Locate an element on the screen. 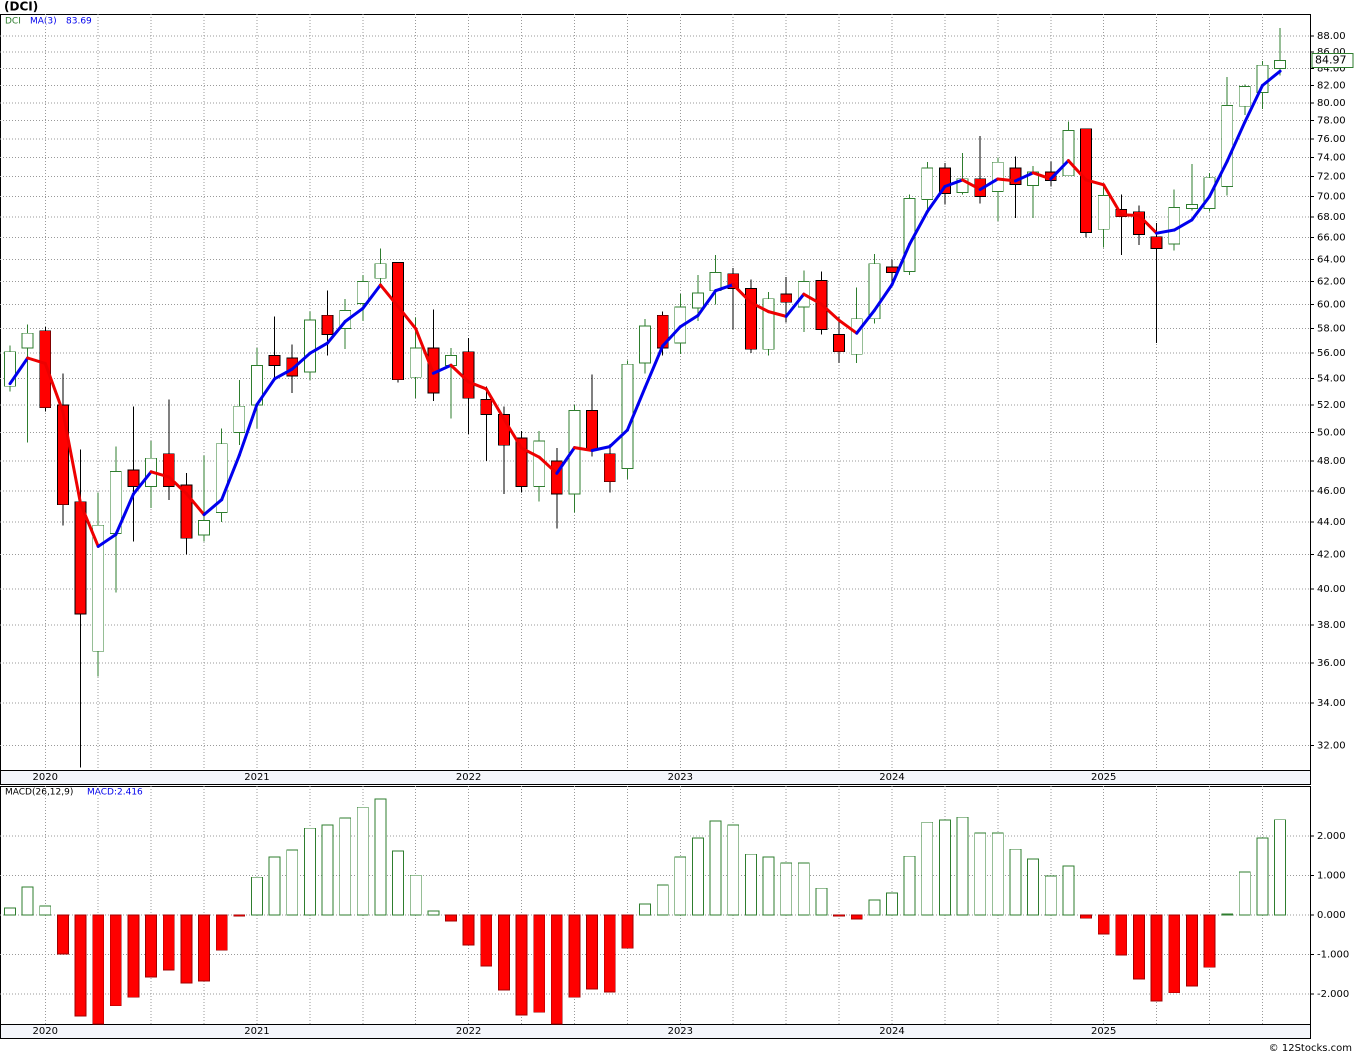  y-tick-label: 1.000 is located at coordinates (1331, 876).